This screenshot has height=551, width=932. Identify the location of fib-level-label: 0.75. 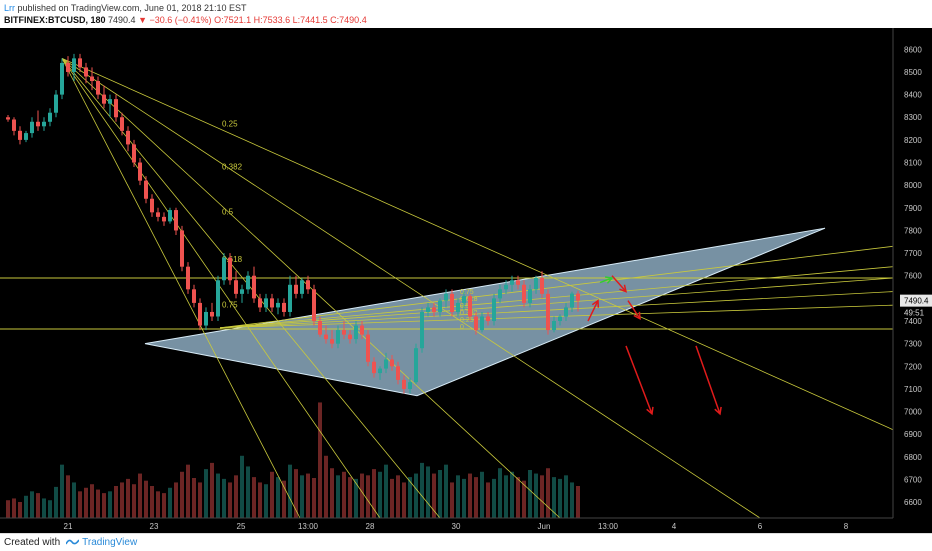
(230, 304).